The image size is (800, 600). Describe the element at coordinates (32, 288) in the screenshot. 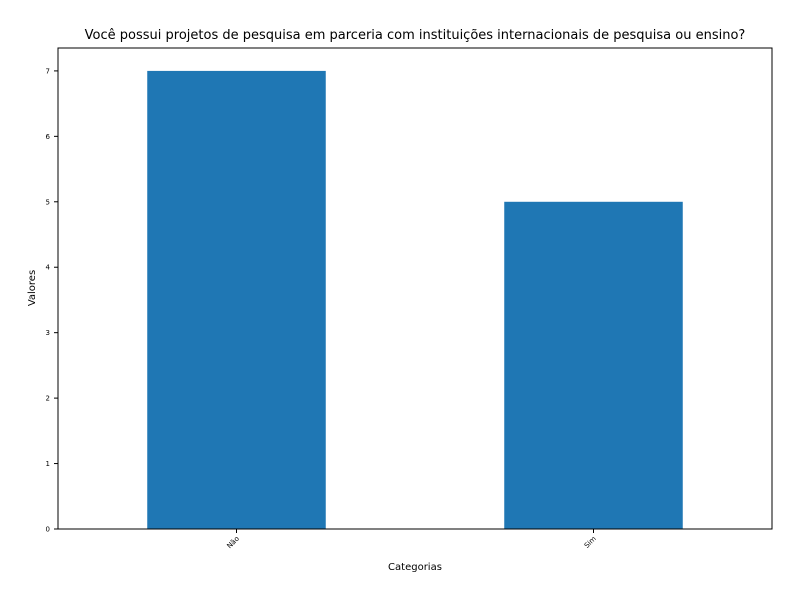

I see `y-axis-label: Valores` at that location.